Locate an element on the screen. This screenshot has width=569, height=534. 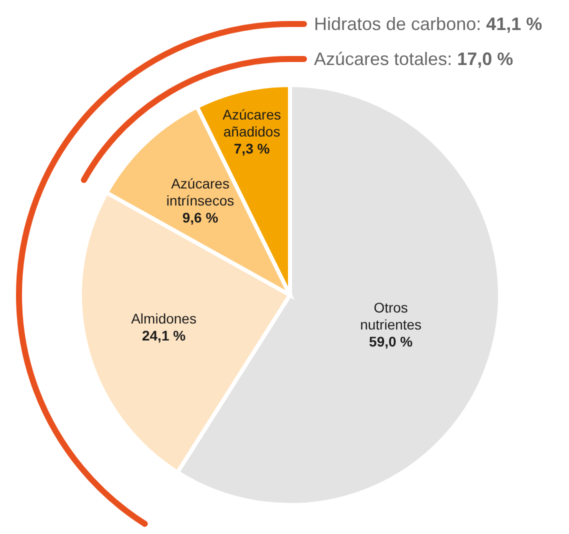
data-label: 24,1 % is located at coordinates (164, 335).